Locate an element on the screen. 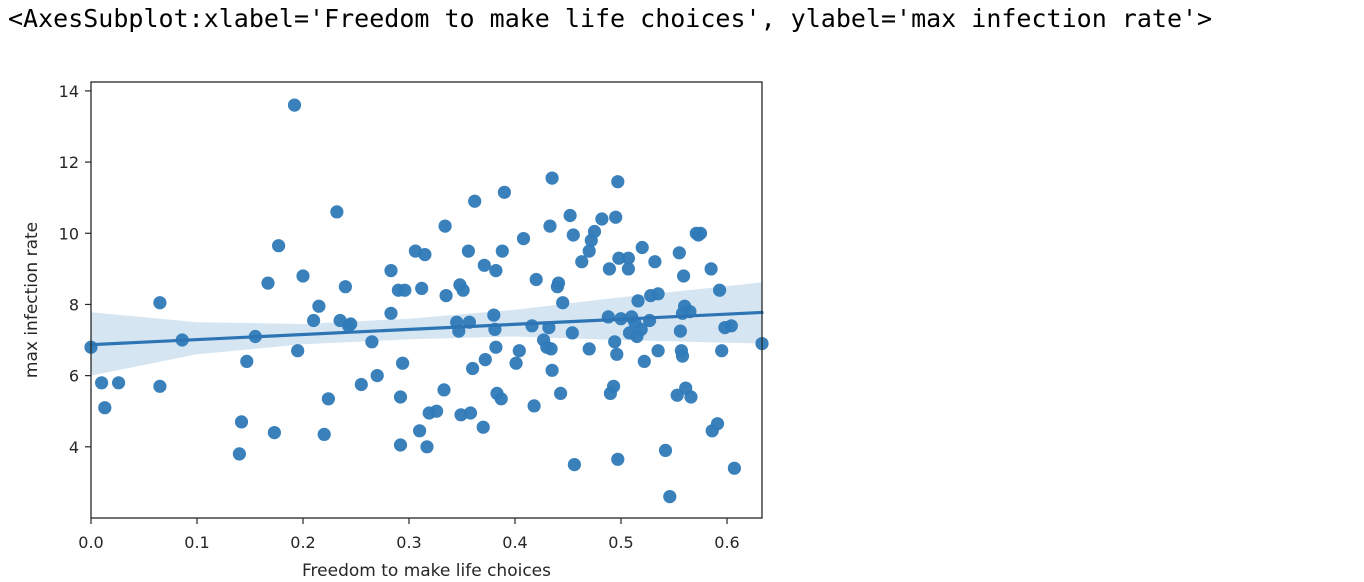 The image size is (1364, 582). x-tick-label: 0.5 is located at coordinates (620, 542).